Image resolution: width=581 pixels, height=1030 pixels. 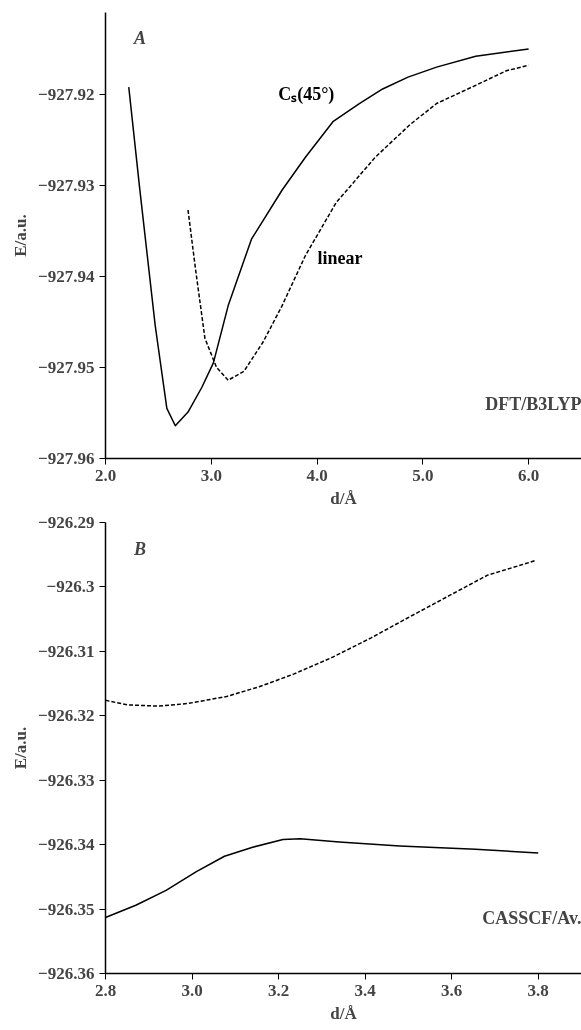 I want to click on y-tick-label: −927.93, so click(x=66, y=185).